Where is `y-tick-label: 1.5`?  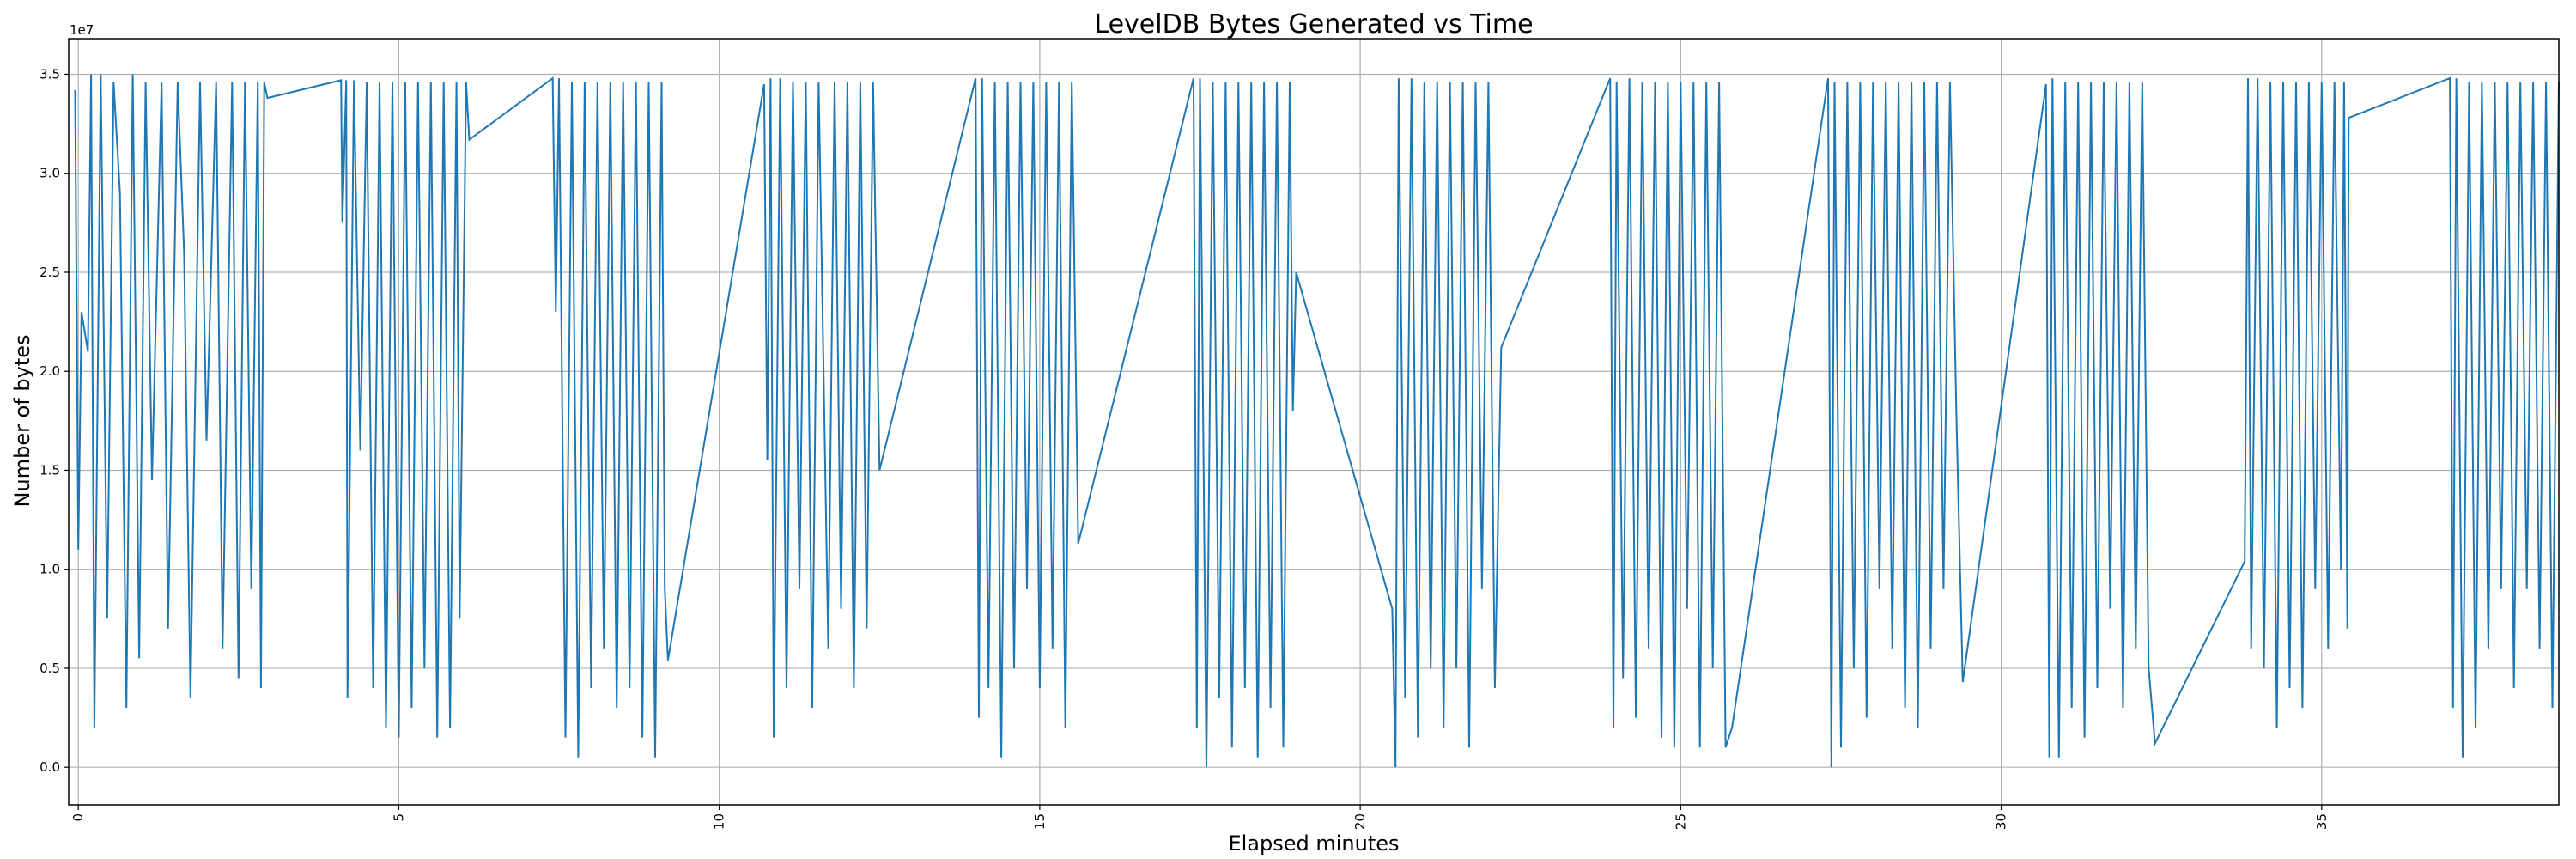 y-tick-label: 1.5 is located at coordinates (49, 470).